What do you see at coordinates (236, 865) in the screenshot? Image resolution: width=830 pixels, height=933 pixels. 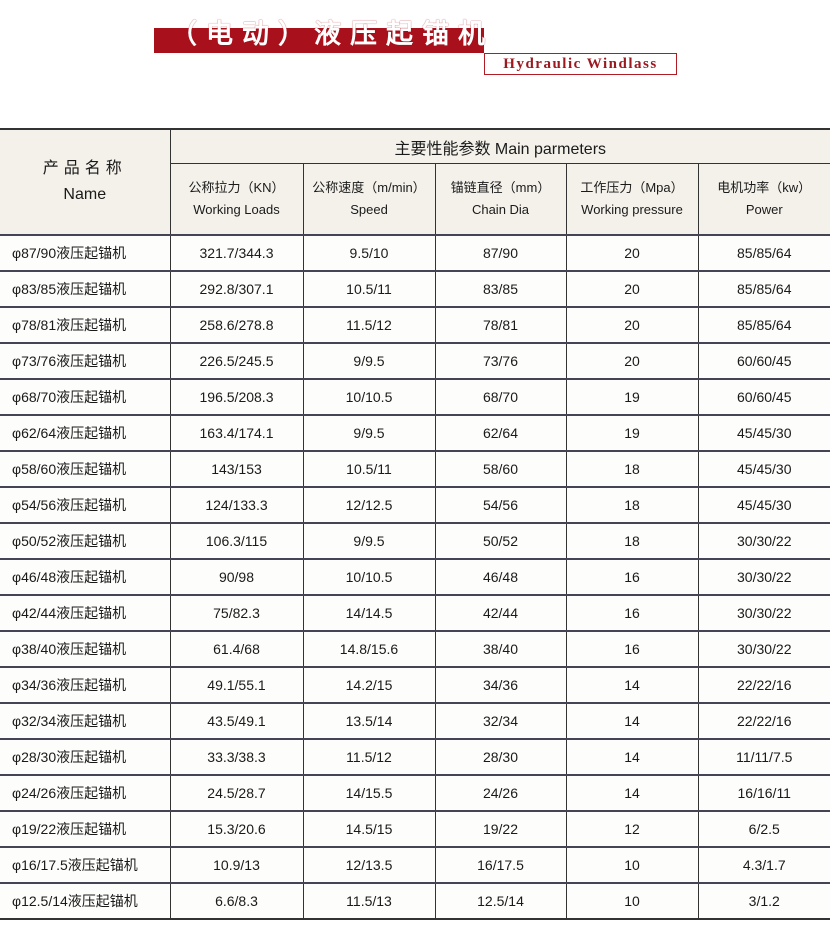 I see `value-cell: 10.9/13` at bounding box center [236, 865].